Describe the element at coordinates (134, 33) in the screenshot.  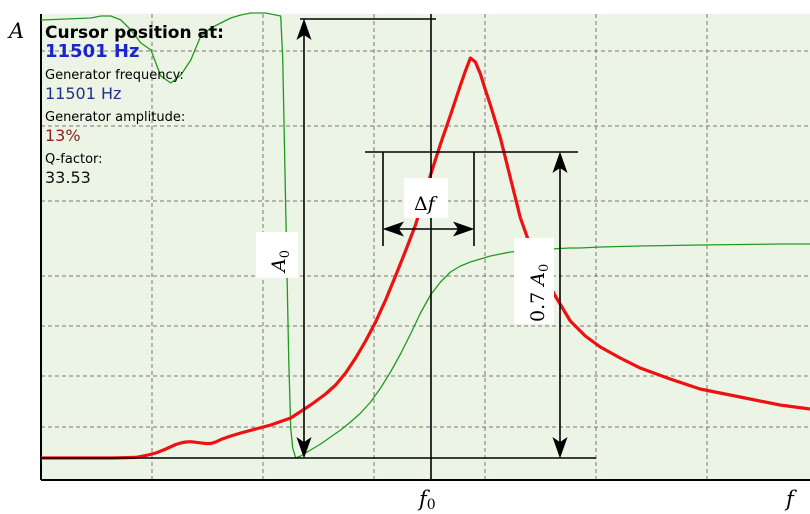
I see `cursor-position-label: Cursor position at:` at that location.